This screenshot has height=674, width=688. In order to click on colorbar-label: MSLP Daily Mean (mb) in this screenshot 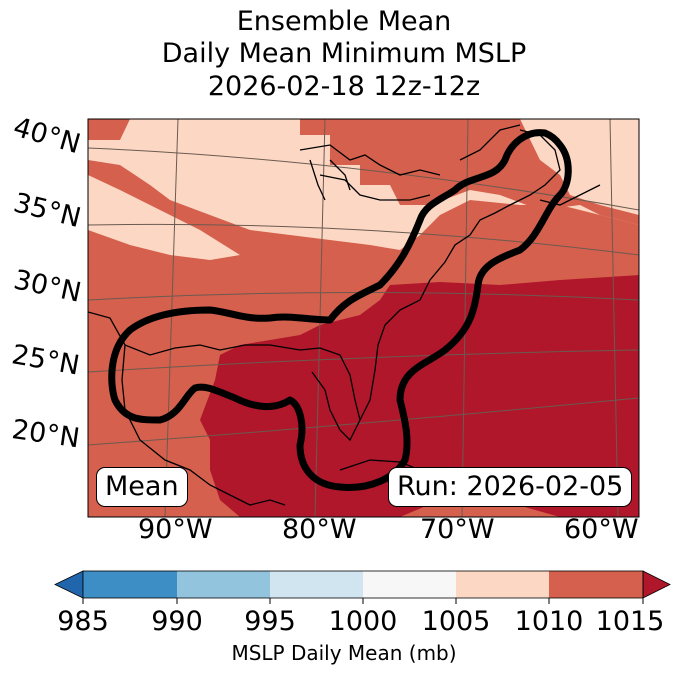, I will do `click(344, 653)`.